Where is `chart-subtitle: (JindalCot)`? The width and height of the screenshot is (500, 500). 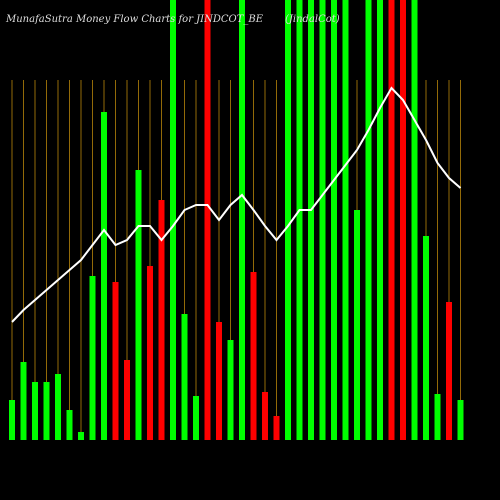 chart-subtitle: (JindalCot) is located at coordinates (312, 19).